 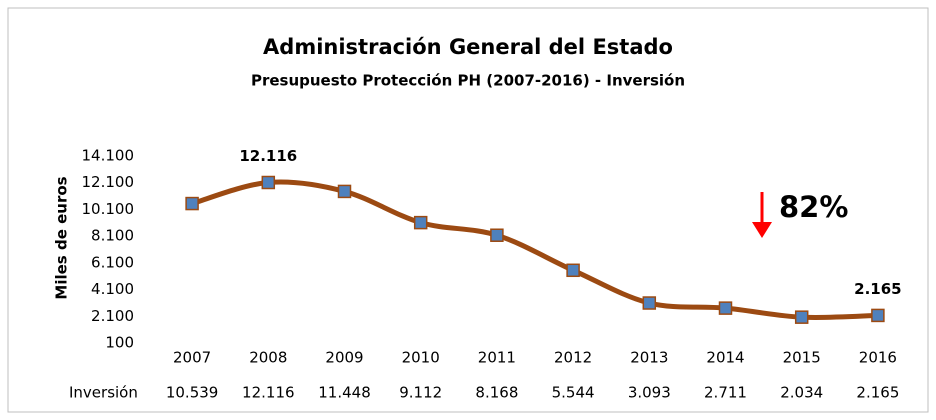 What do you see at coordinates (801, 393) in the screenshot?
I see `table-value: 2.034` at bounding box center [801, 393].